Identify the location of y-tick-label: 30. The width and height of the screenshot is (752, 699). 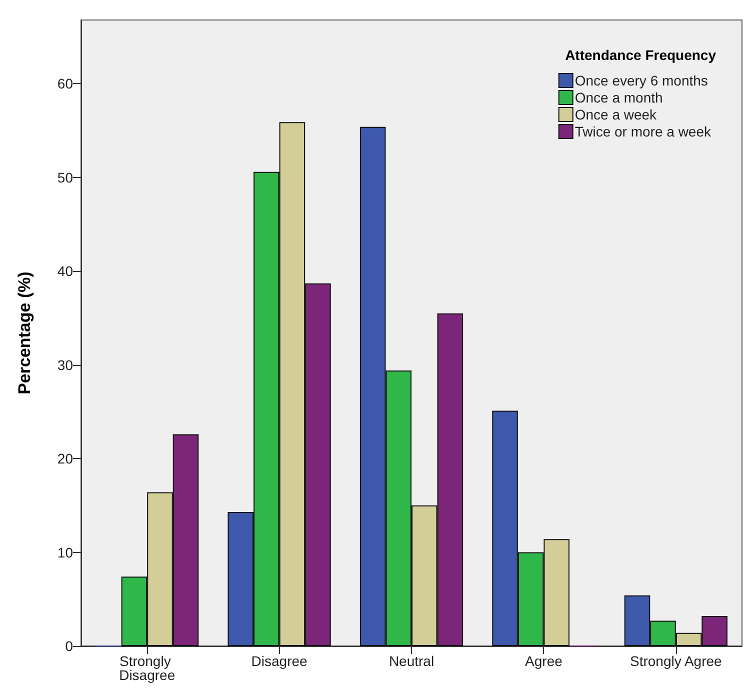
(65, 364).